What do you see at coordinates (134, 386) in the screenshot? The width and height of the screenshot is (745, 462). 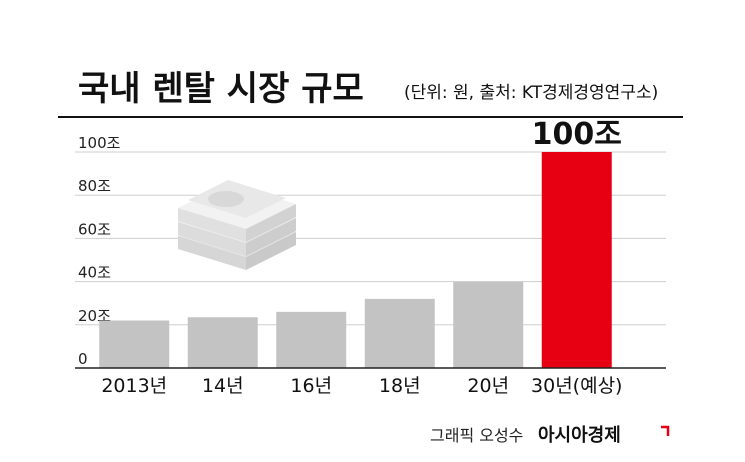 I see `x-category-label: 2013년` at bounding box center [134, 386].